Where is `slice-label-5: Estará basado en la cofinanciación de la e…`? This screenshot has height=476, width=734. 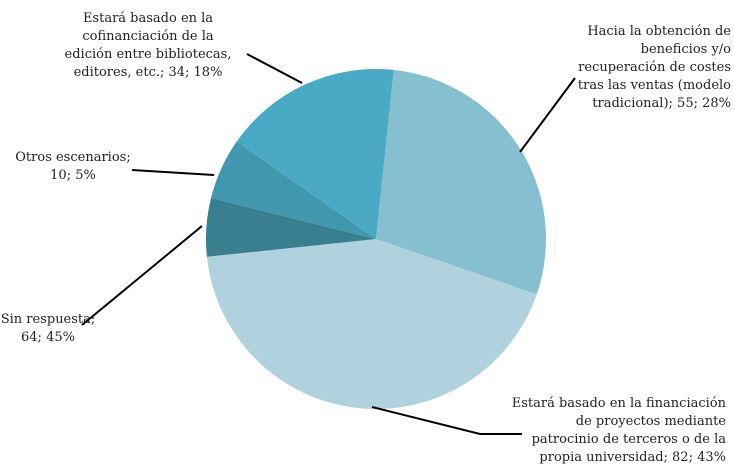
slice-label-5: Estará basado en la cofinanciación de la e… is located at coordinates (148, 45).